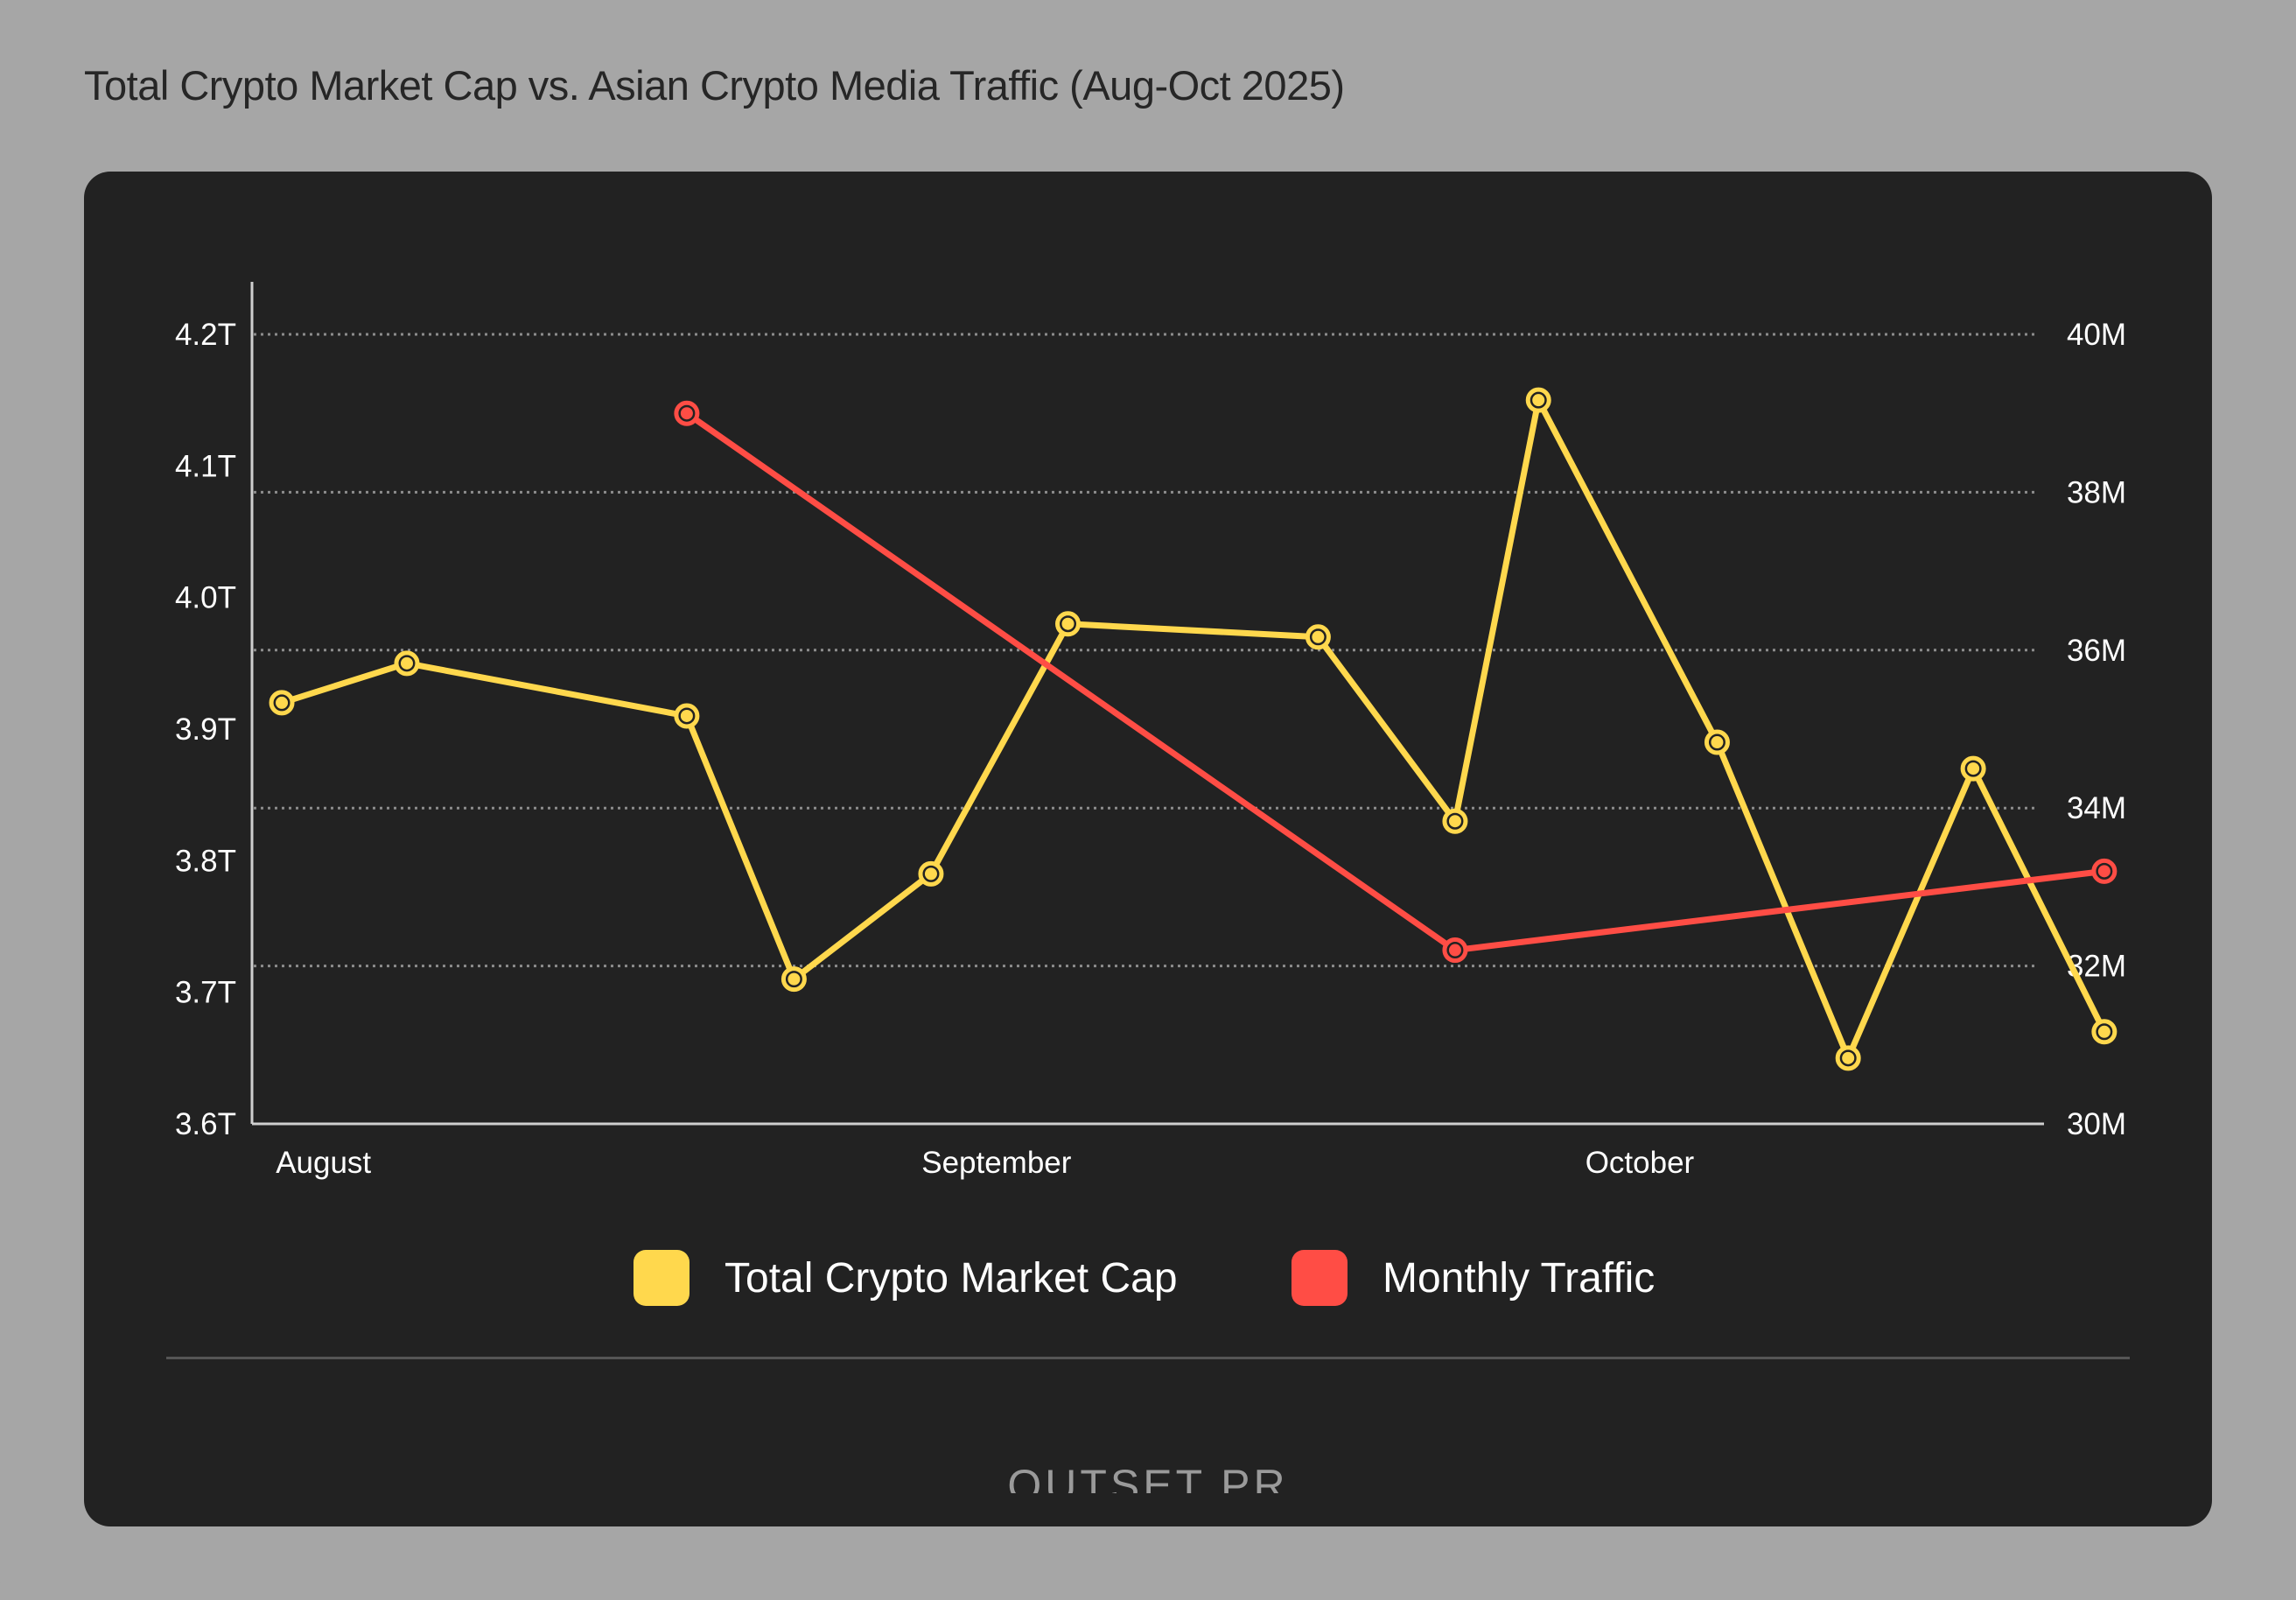 Image resolution: width=2296 pixels, height=1600 pixels. I want to click on y-left-tick-label: 4.0T, so click(205, 598).